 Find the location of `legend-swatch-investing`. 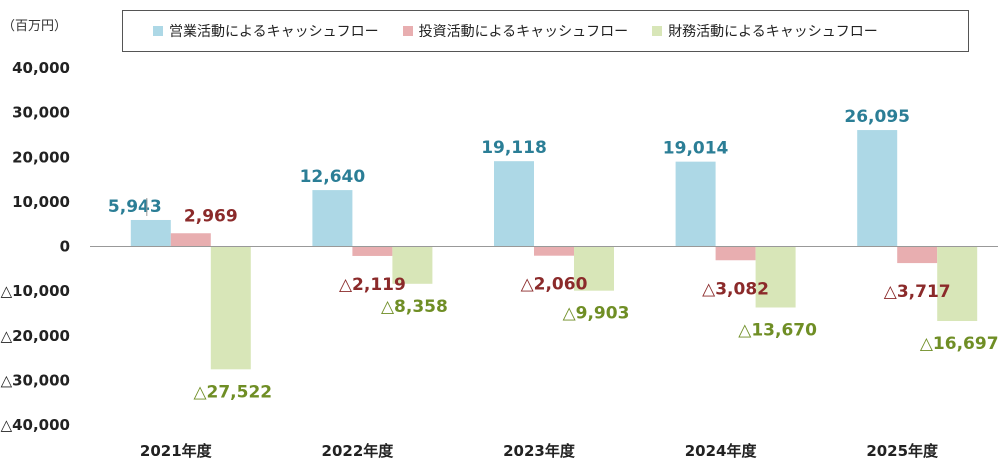

legend-swatch-investing is located at coordinates (407, 31).